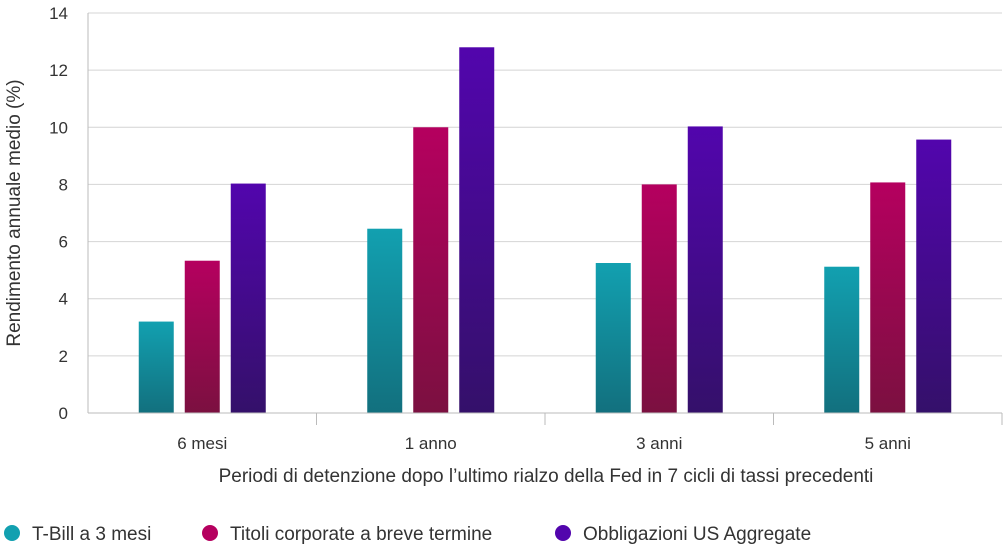 Image resolution: width=1004 pixels, height=554 pixels. Describe the element at coordinates (14, 212) in the screenshot. I see `y-axis-title: Rendimento annuale medio (%)` at that location.